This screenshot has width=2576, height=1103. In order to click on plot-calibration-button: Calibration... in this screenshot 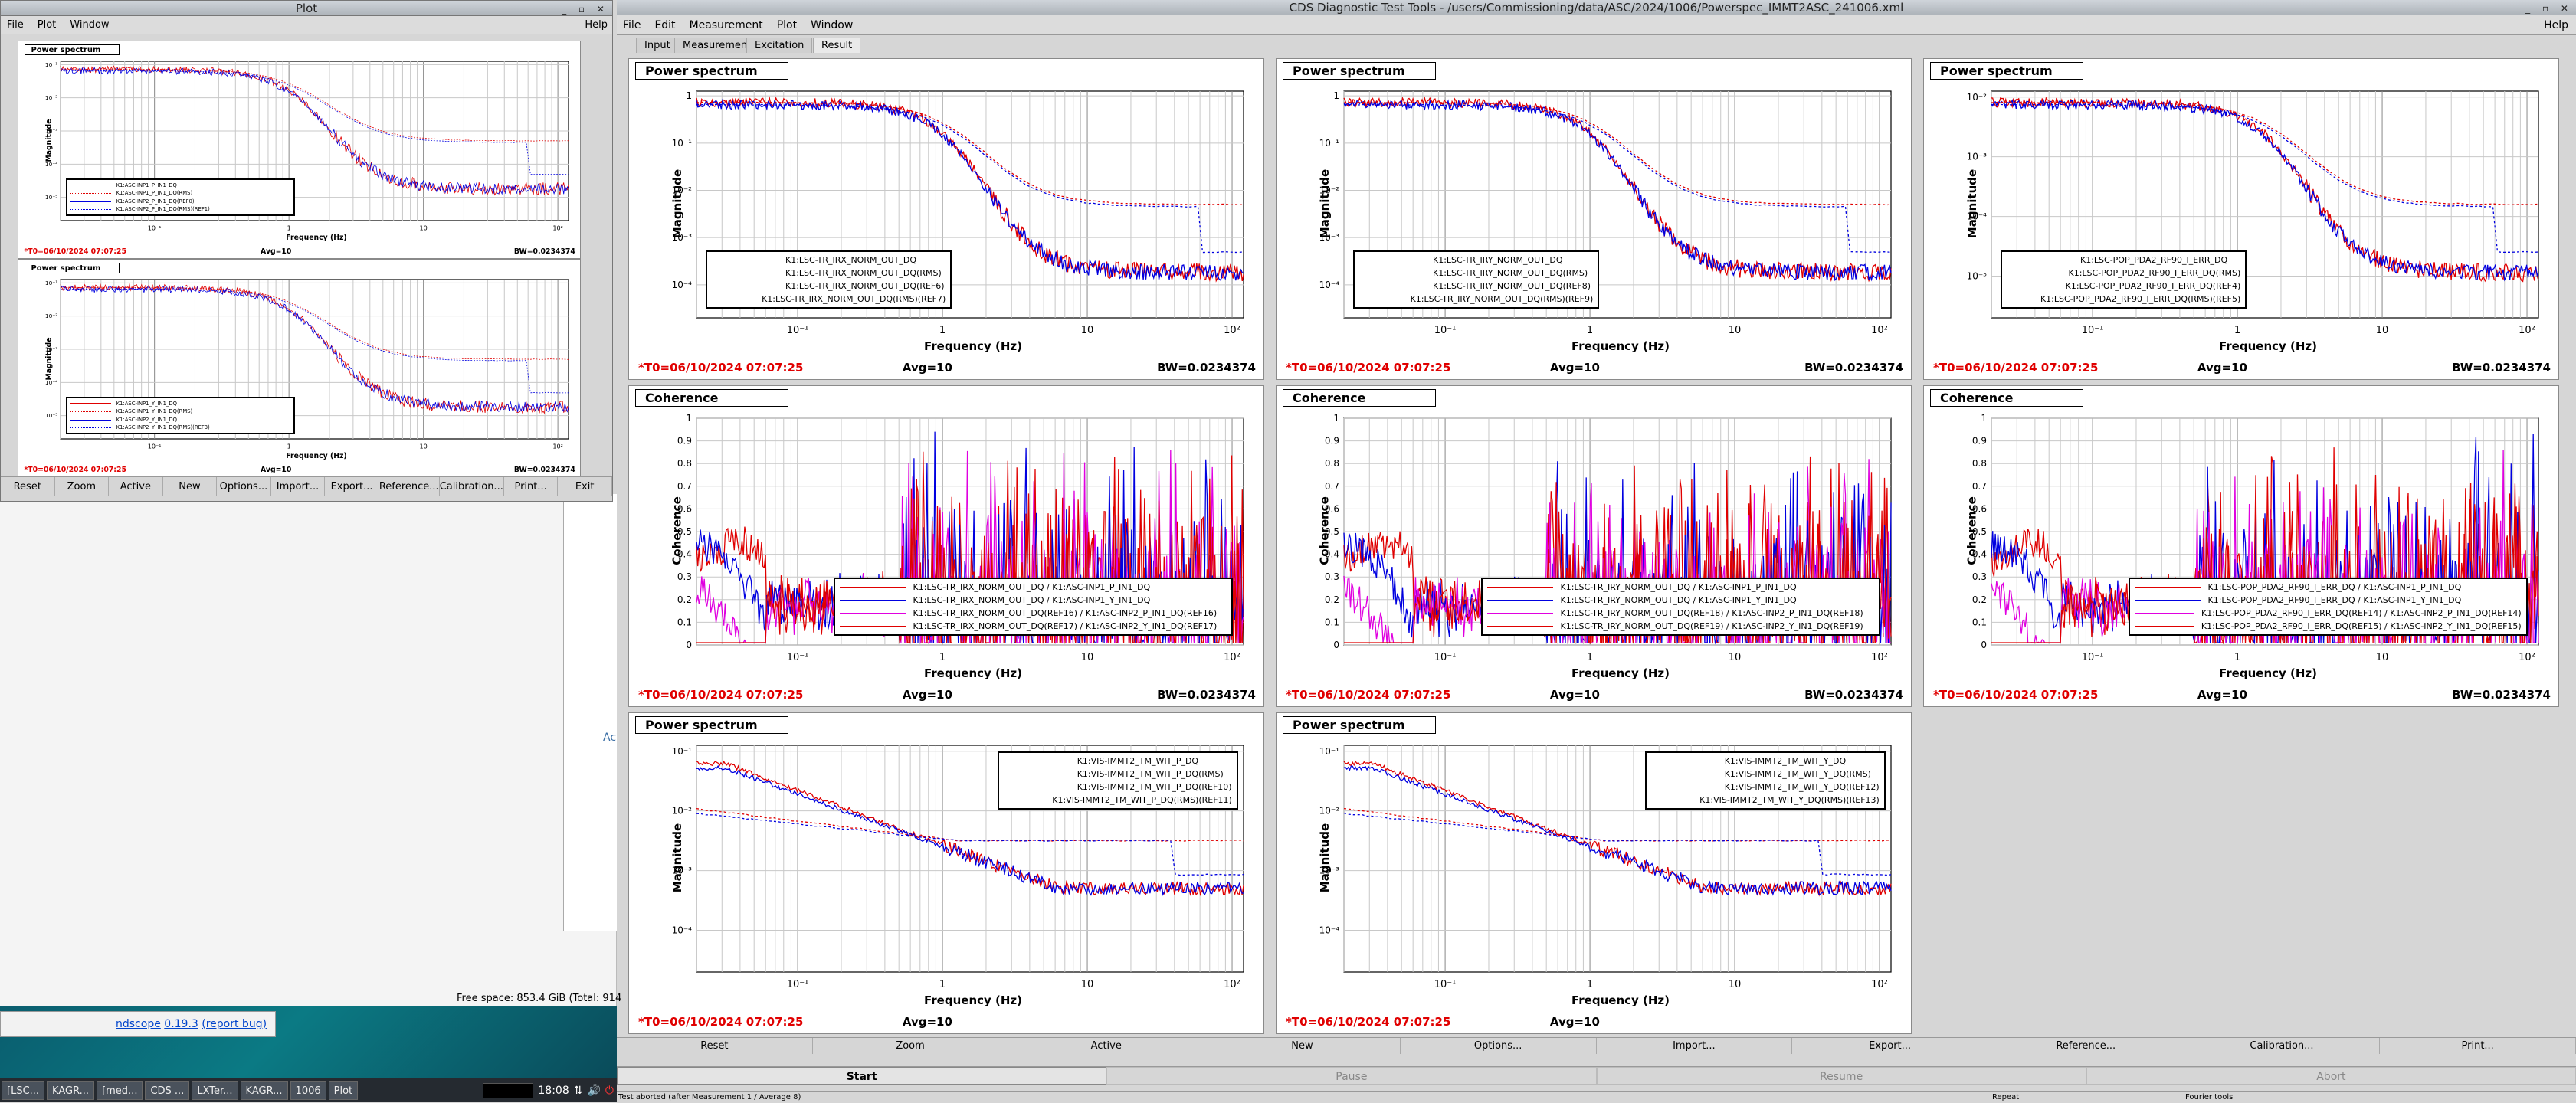, I will do `click(472, 487)`.